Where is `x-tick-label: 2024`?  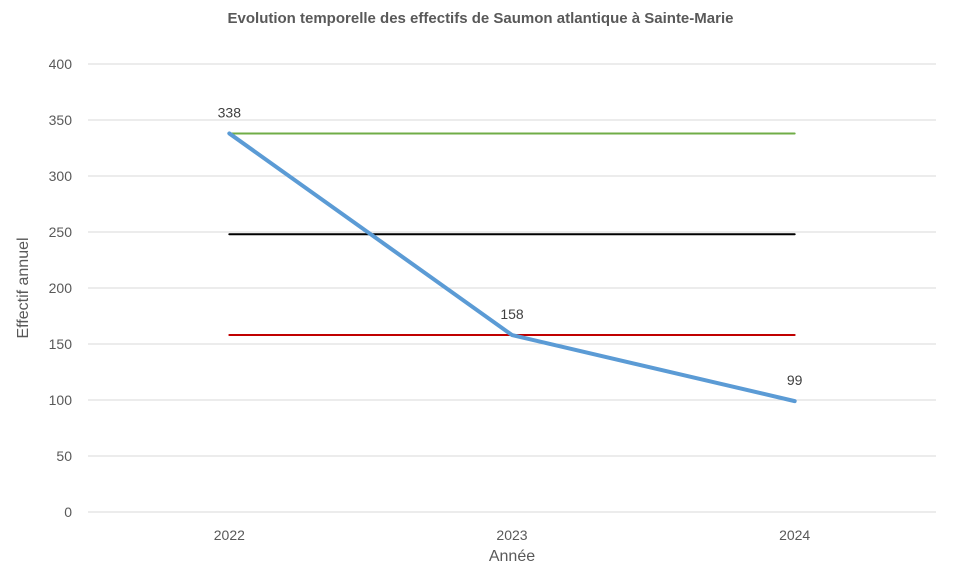
x-tick-label: 2024 is located at coordinates (794, 535).